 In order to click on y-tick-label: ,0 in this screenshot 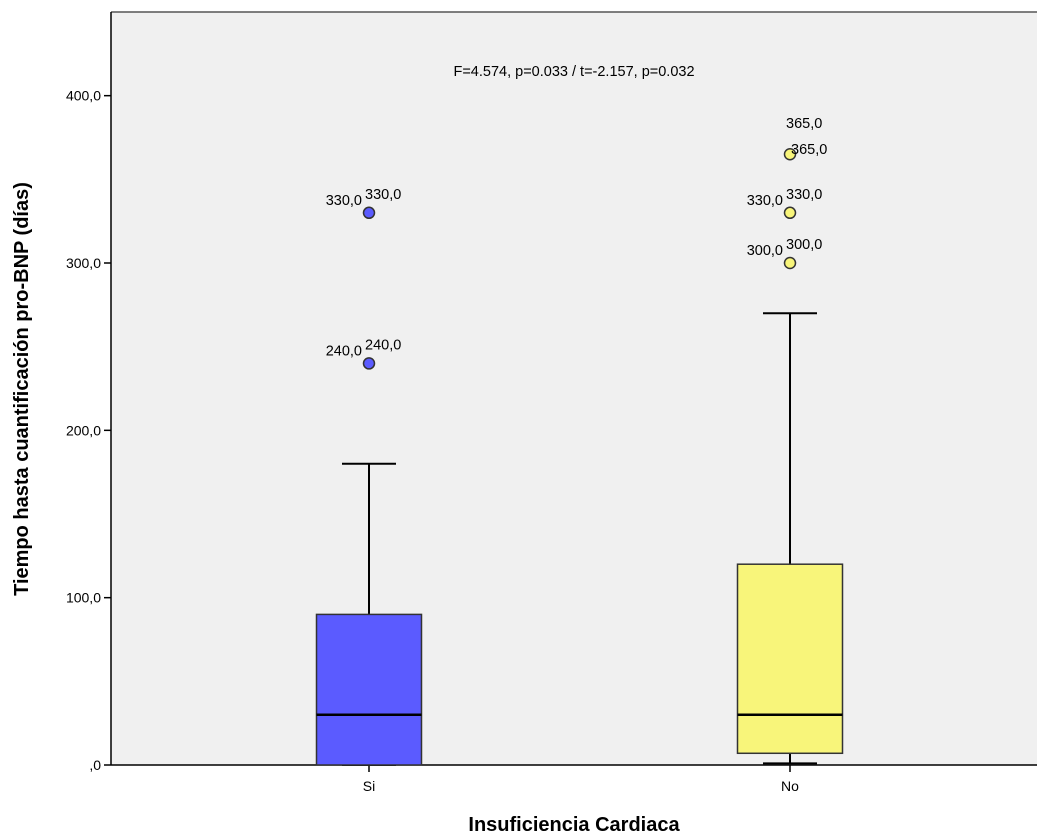, I will do `click(95, 765)`.